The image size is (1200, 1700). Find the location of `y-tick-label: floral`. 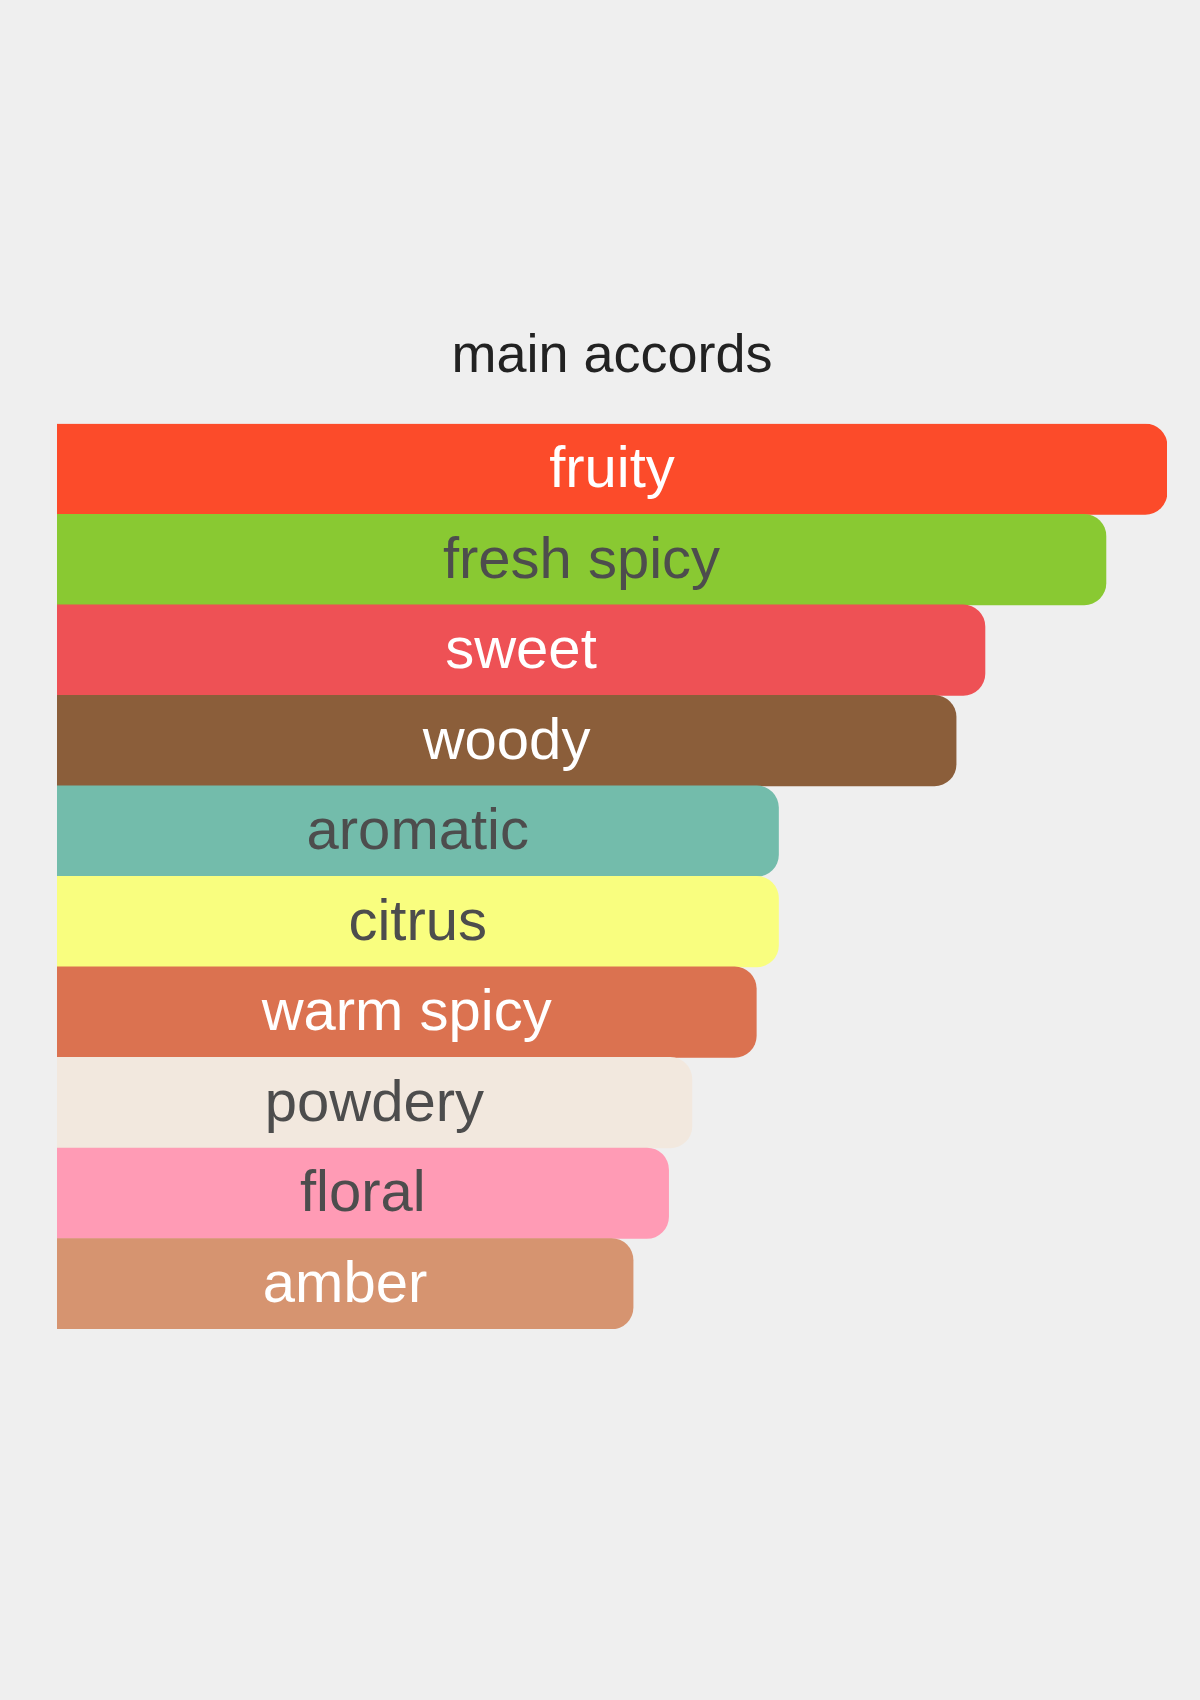

y-tick-label: floral is located at coordinates (362, 1191).